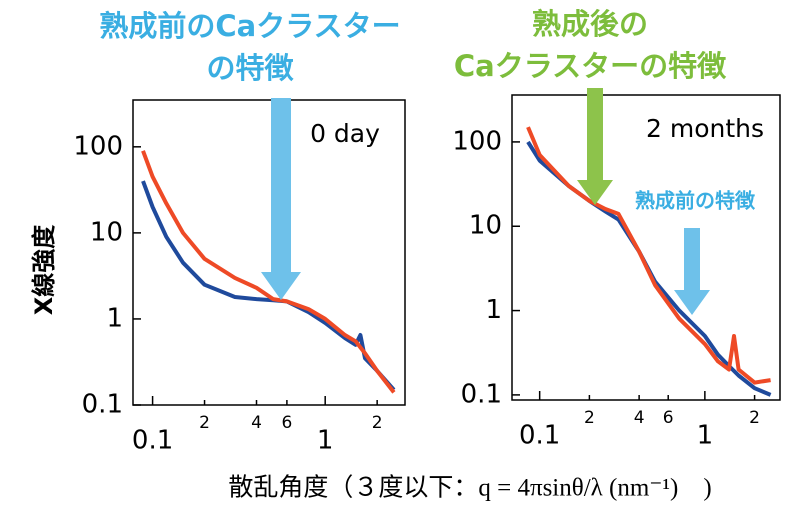 This screenshot has width=800, height=510. Describe the element at coordinates (590, 24) in the screenshot. I see `callout: 熟成後の` at that location.